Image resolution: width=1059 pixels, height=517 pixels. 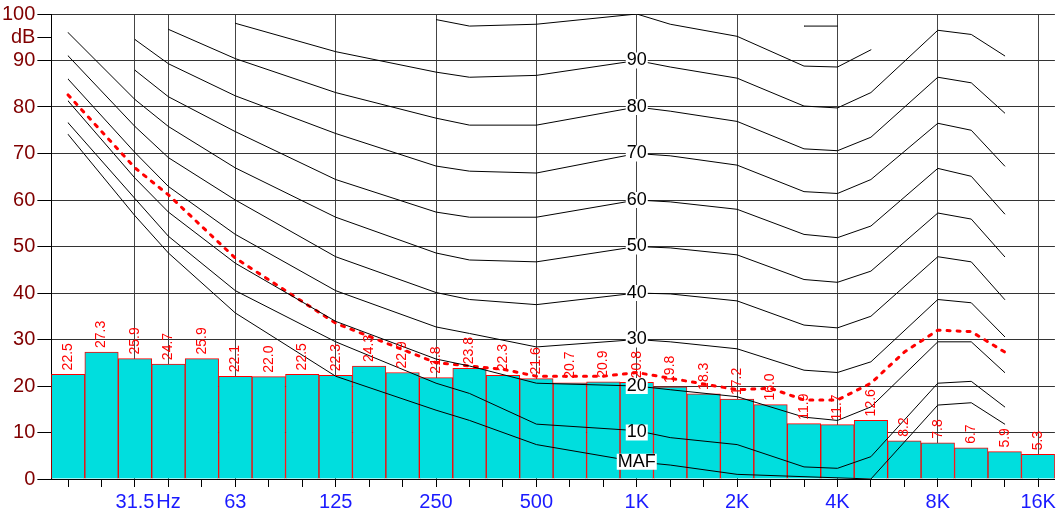 I want to click on data-label: 6.7, so click(x=970, y=434).